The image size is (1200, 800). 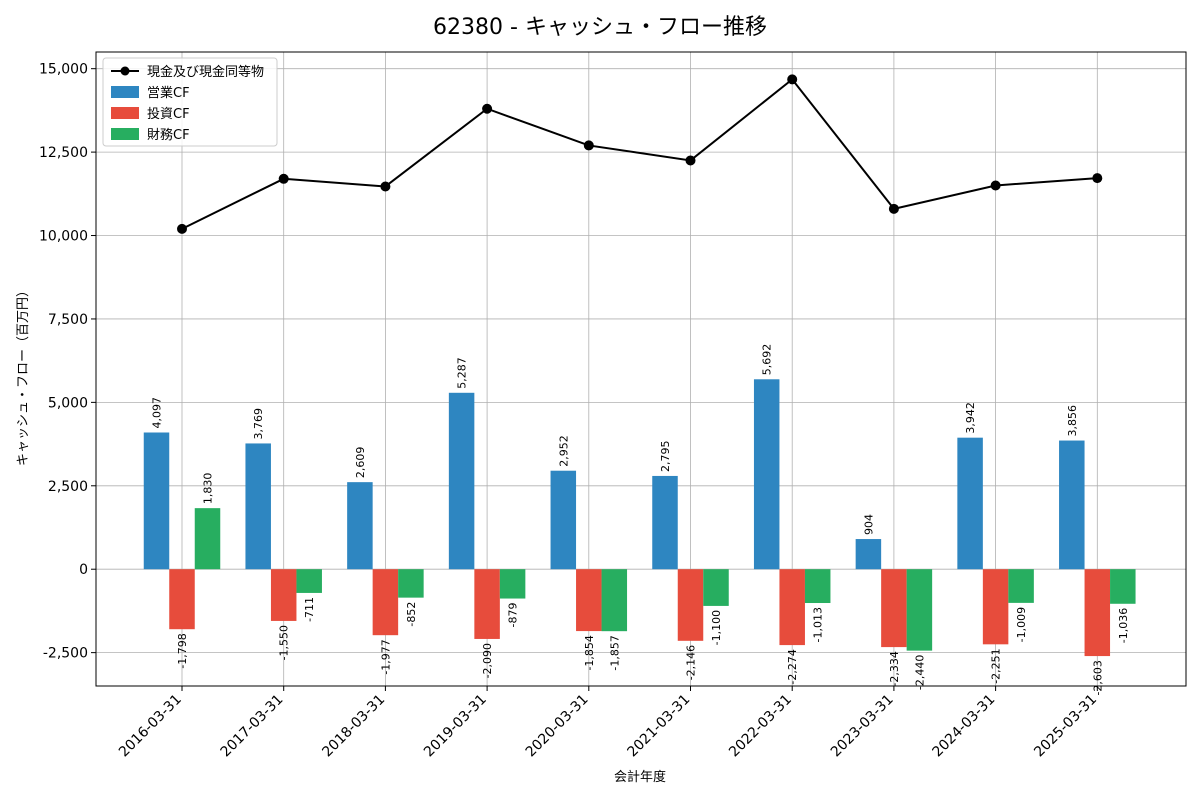 I want to click on investing-cf-data-label: -2,274, so click(x=792, y=666).